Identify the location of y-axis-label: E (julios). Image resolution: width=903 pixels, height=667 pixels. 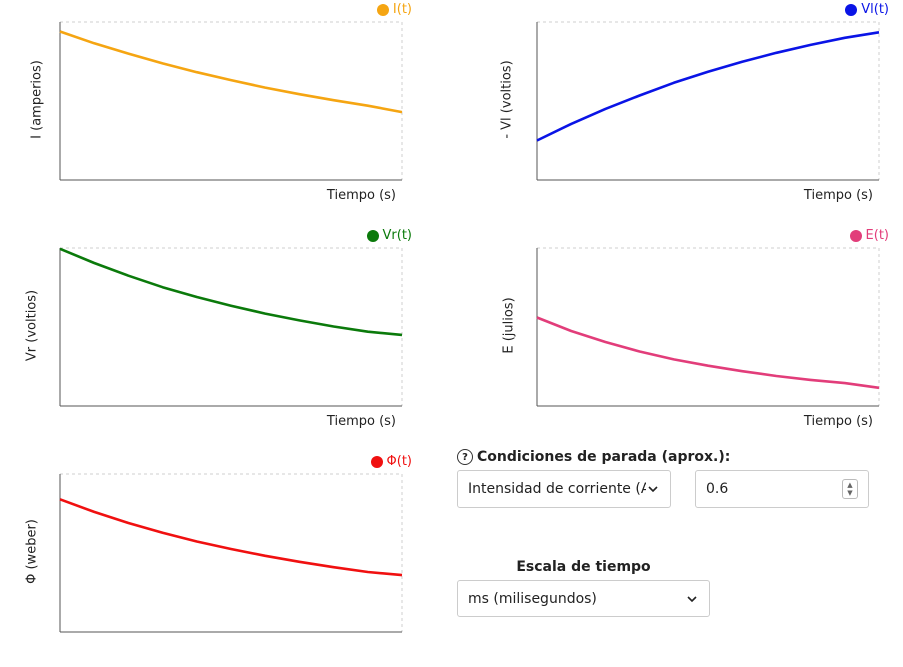
(509, 325).